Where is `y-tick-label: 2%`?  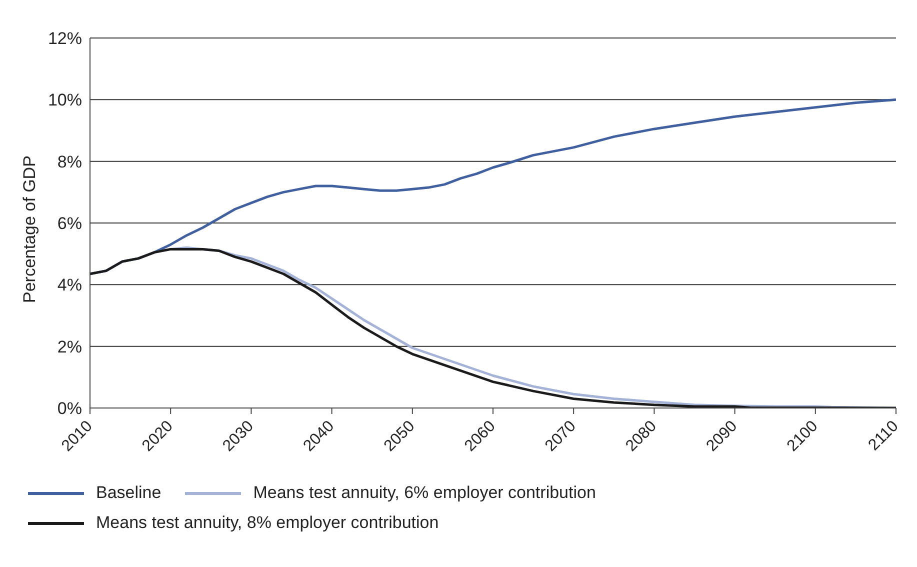 y-tick-label: 2% is located at coordinates (69, 346).